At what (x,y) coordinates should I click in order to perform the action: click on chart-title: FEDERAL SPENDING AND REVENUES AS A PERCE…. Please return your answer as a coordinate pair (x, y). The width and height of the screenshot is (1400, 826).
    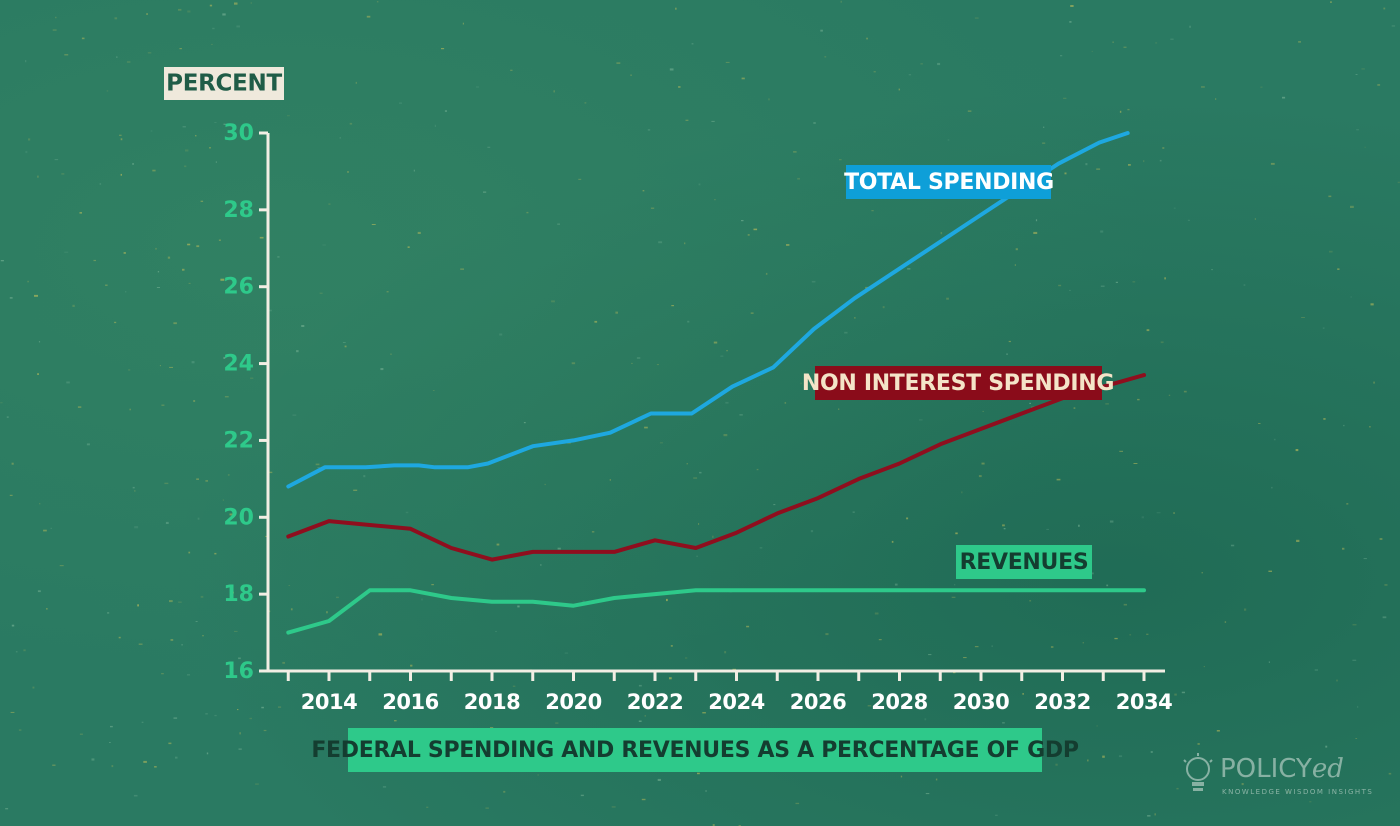
    Looking at the image, I should click on (695, 750).